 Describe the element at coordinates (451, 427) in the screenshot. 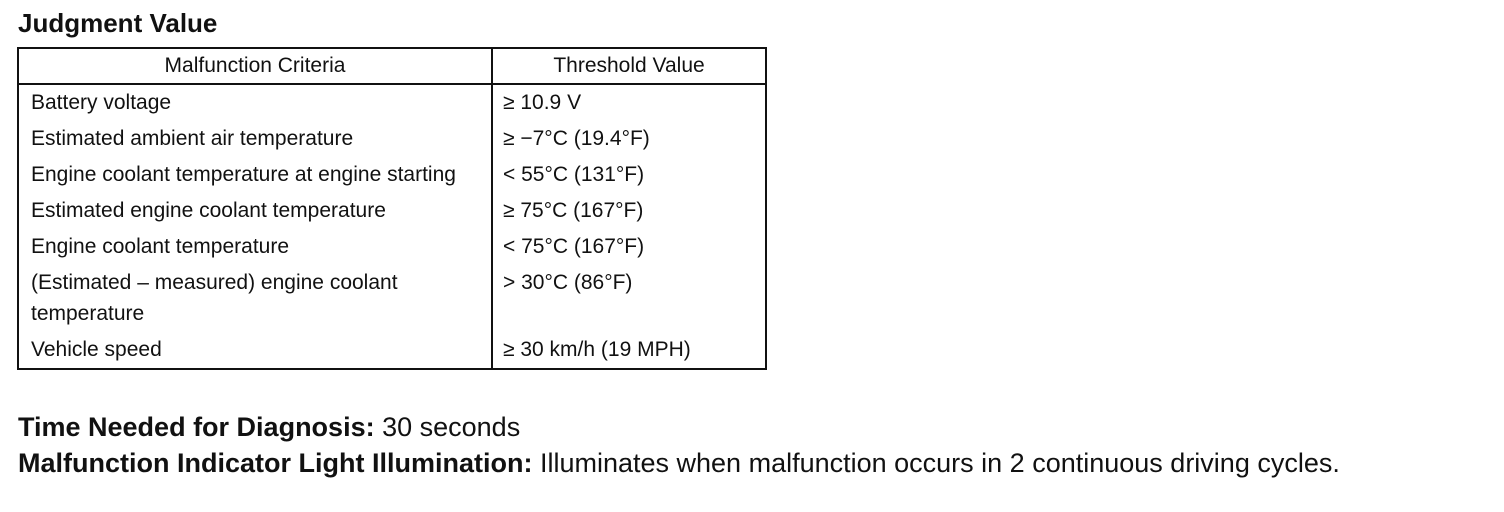

I see `value: 30 seconds` at that location.